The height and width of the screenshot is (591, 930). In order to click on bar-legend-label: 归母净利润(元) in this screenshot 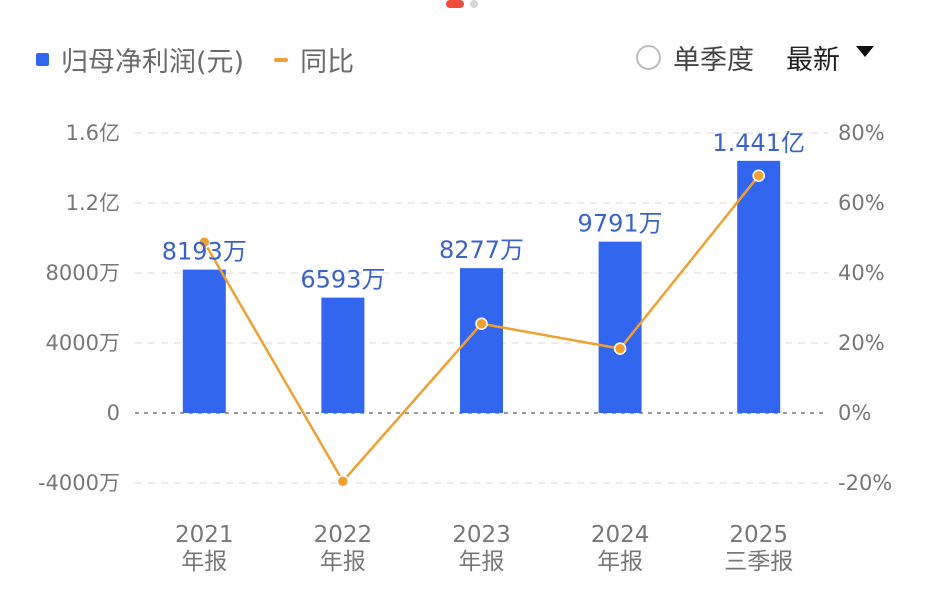, I will do `click(153, 62)`.